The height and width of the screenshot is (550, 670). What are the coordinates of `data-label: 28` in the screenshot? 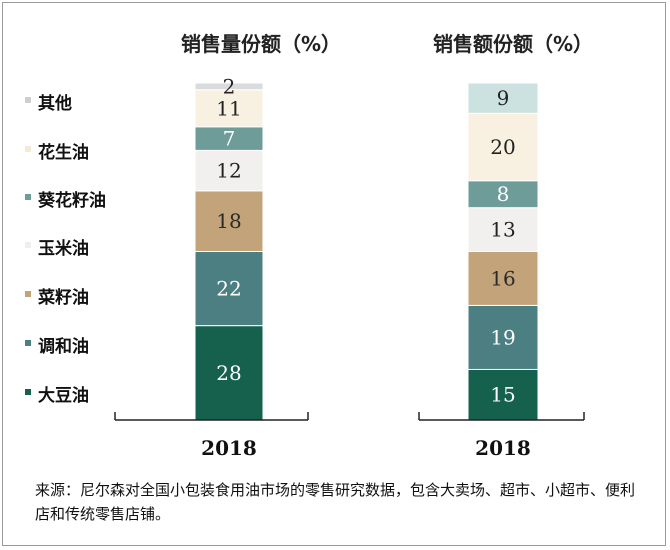 It's located at (228, 373).